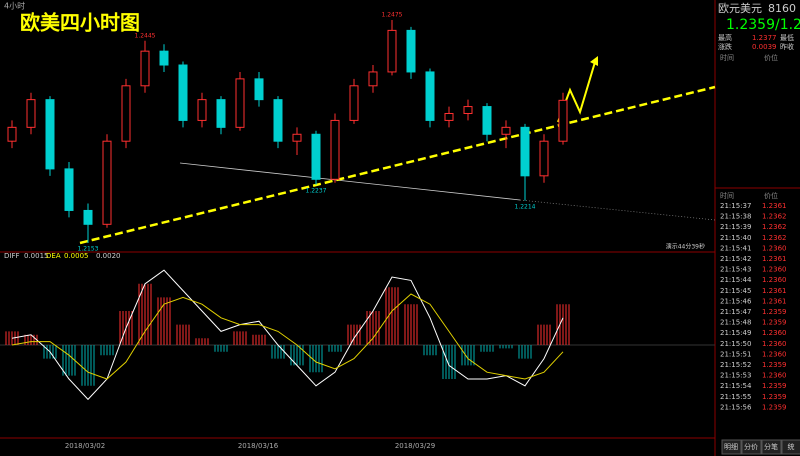 The width and height of the screenshot is (800, 456). Describe the element at coordinates (787, 46) in the screenshot. I see `prev-label: 昨收` at that location.